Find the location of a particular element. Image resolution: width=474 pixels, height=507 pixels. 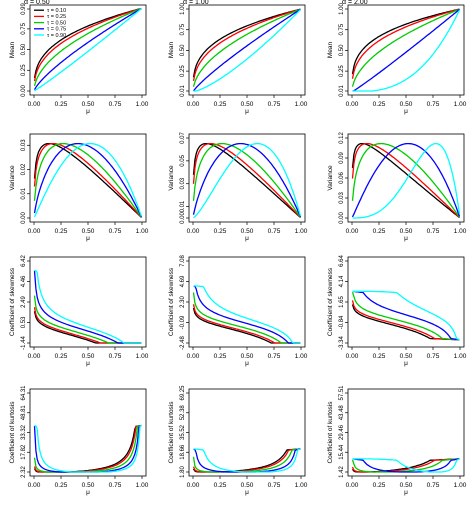

y-tick-label: -0.84 is located at coordinates (342, 322).